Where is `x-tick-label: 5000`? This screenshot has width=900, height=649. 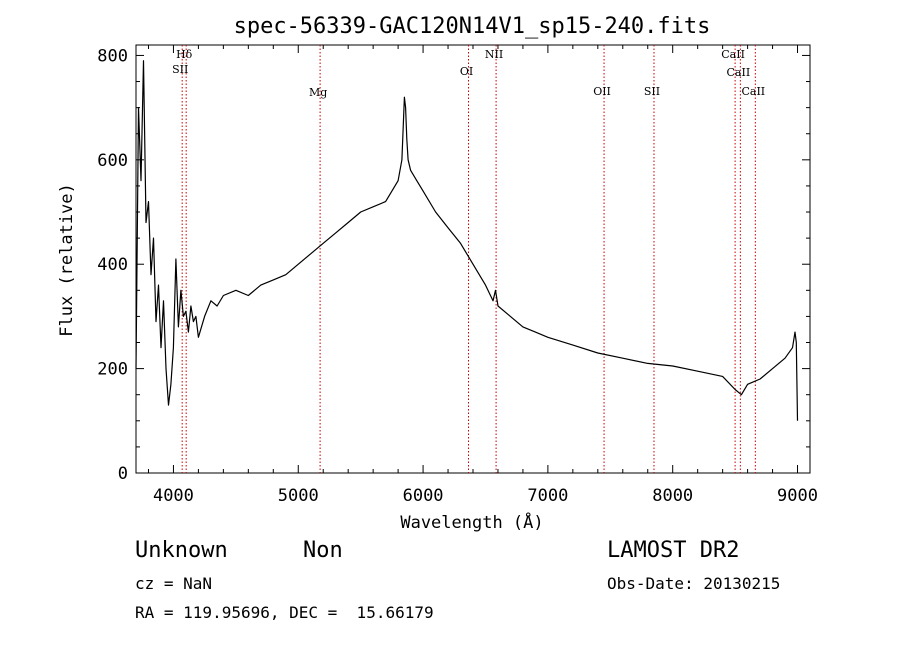
x-tick-label: 5000 is located at coordinates (298, 496).